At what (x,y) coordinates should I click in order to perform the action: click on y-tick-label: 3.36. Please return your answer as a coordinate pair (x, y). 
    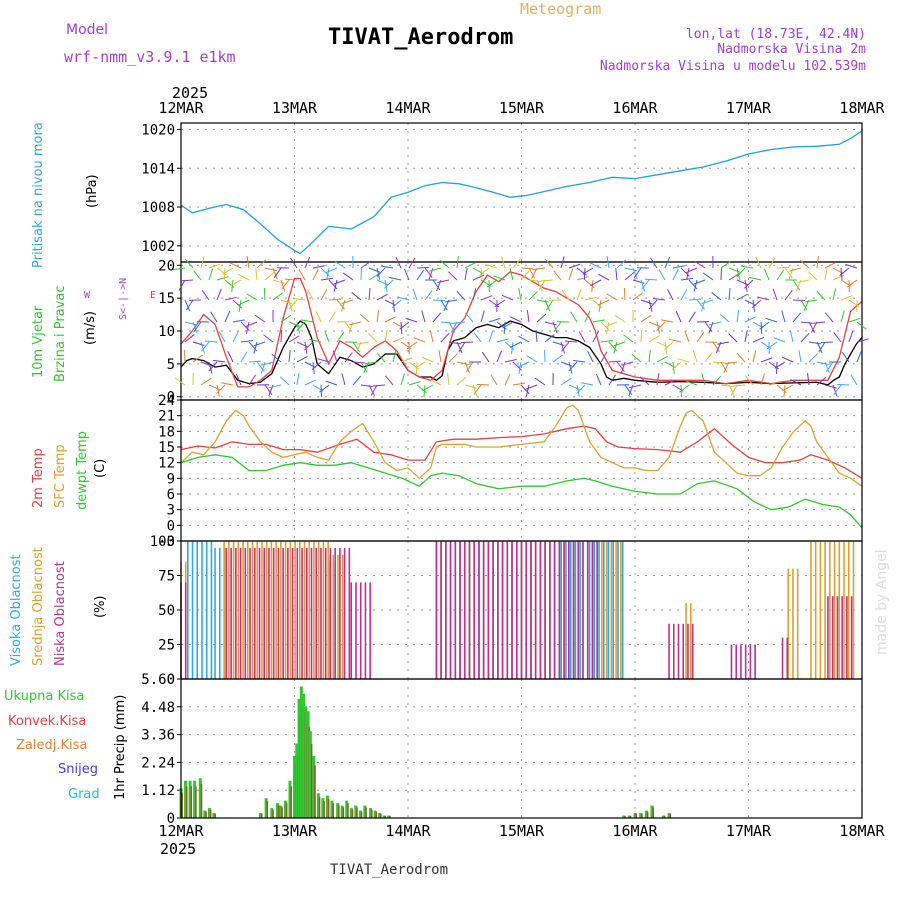
    Looking at the image, I should click on (158, 736).